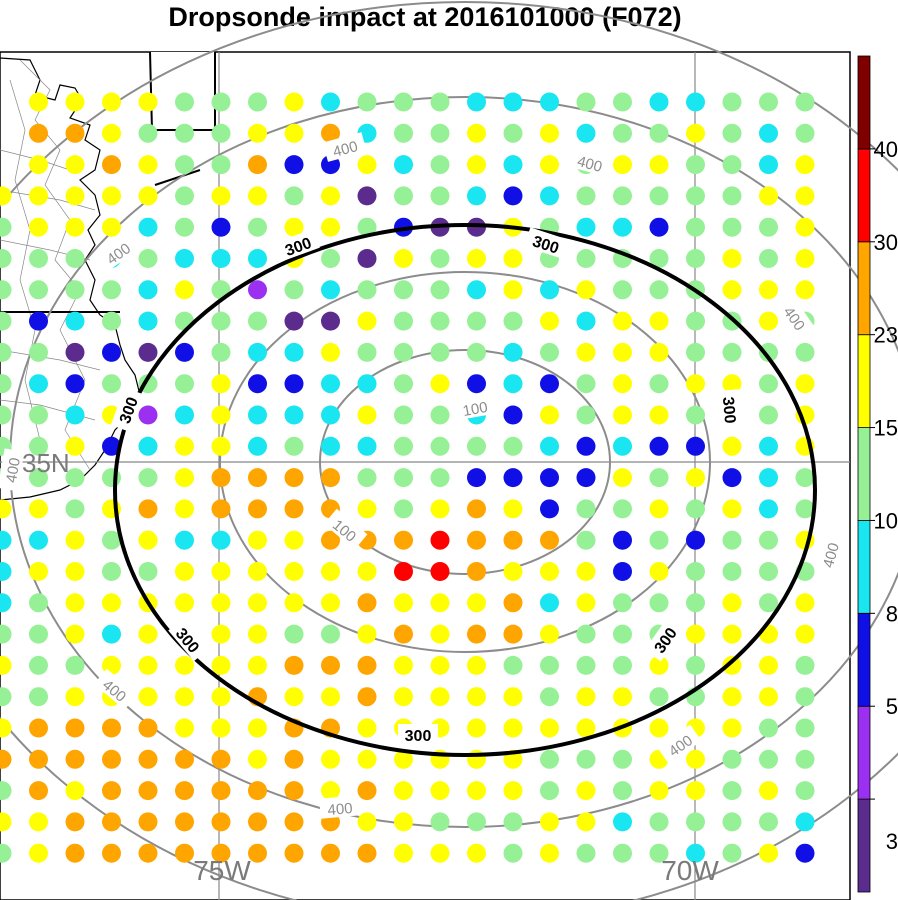  I want to click on plot-title: Dropsonde impact at 2016101000 (F072), so click(425, 17).